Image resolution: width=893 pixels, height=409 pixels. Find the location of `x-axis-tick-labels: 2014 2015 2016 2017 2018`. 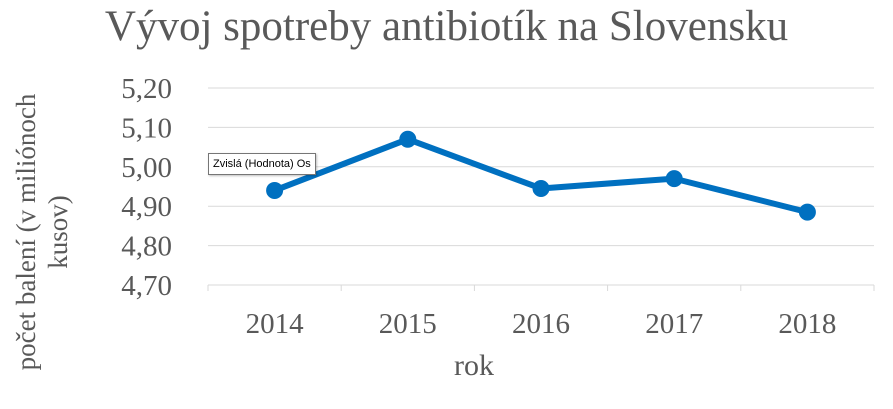

x-axis-tick-labels: 2014 2015 2016 2017 2018 is located at coordinates (541, 324).